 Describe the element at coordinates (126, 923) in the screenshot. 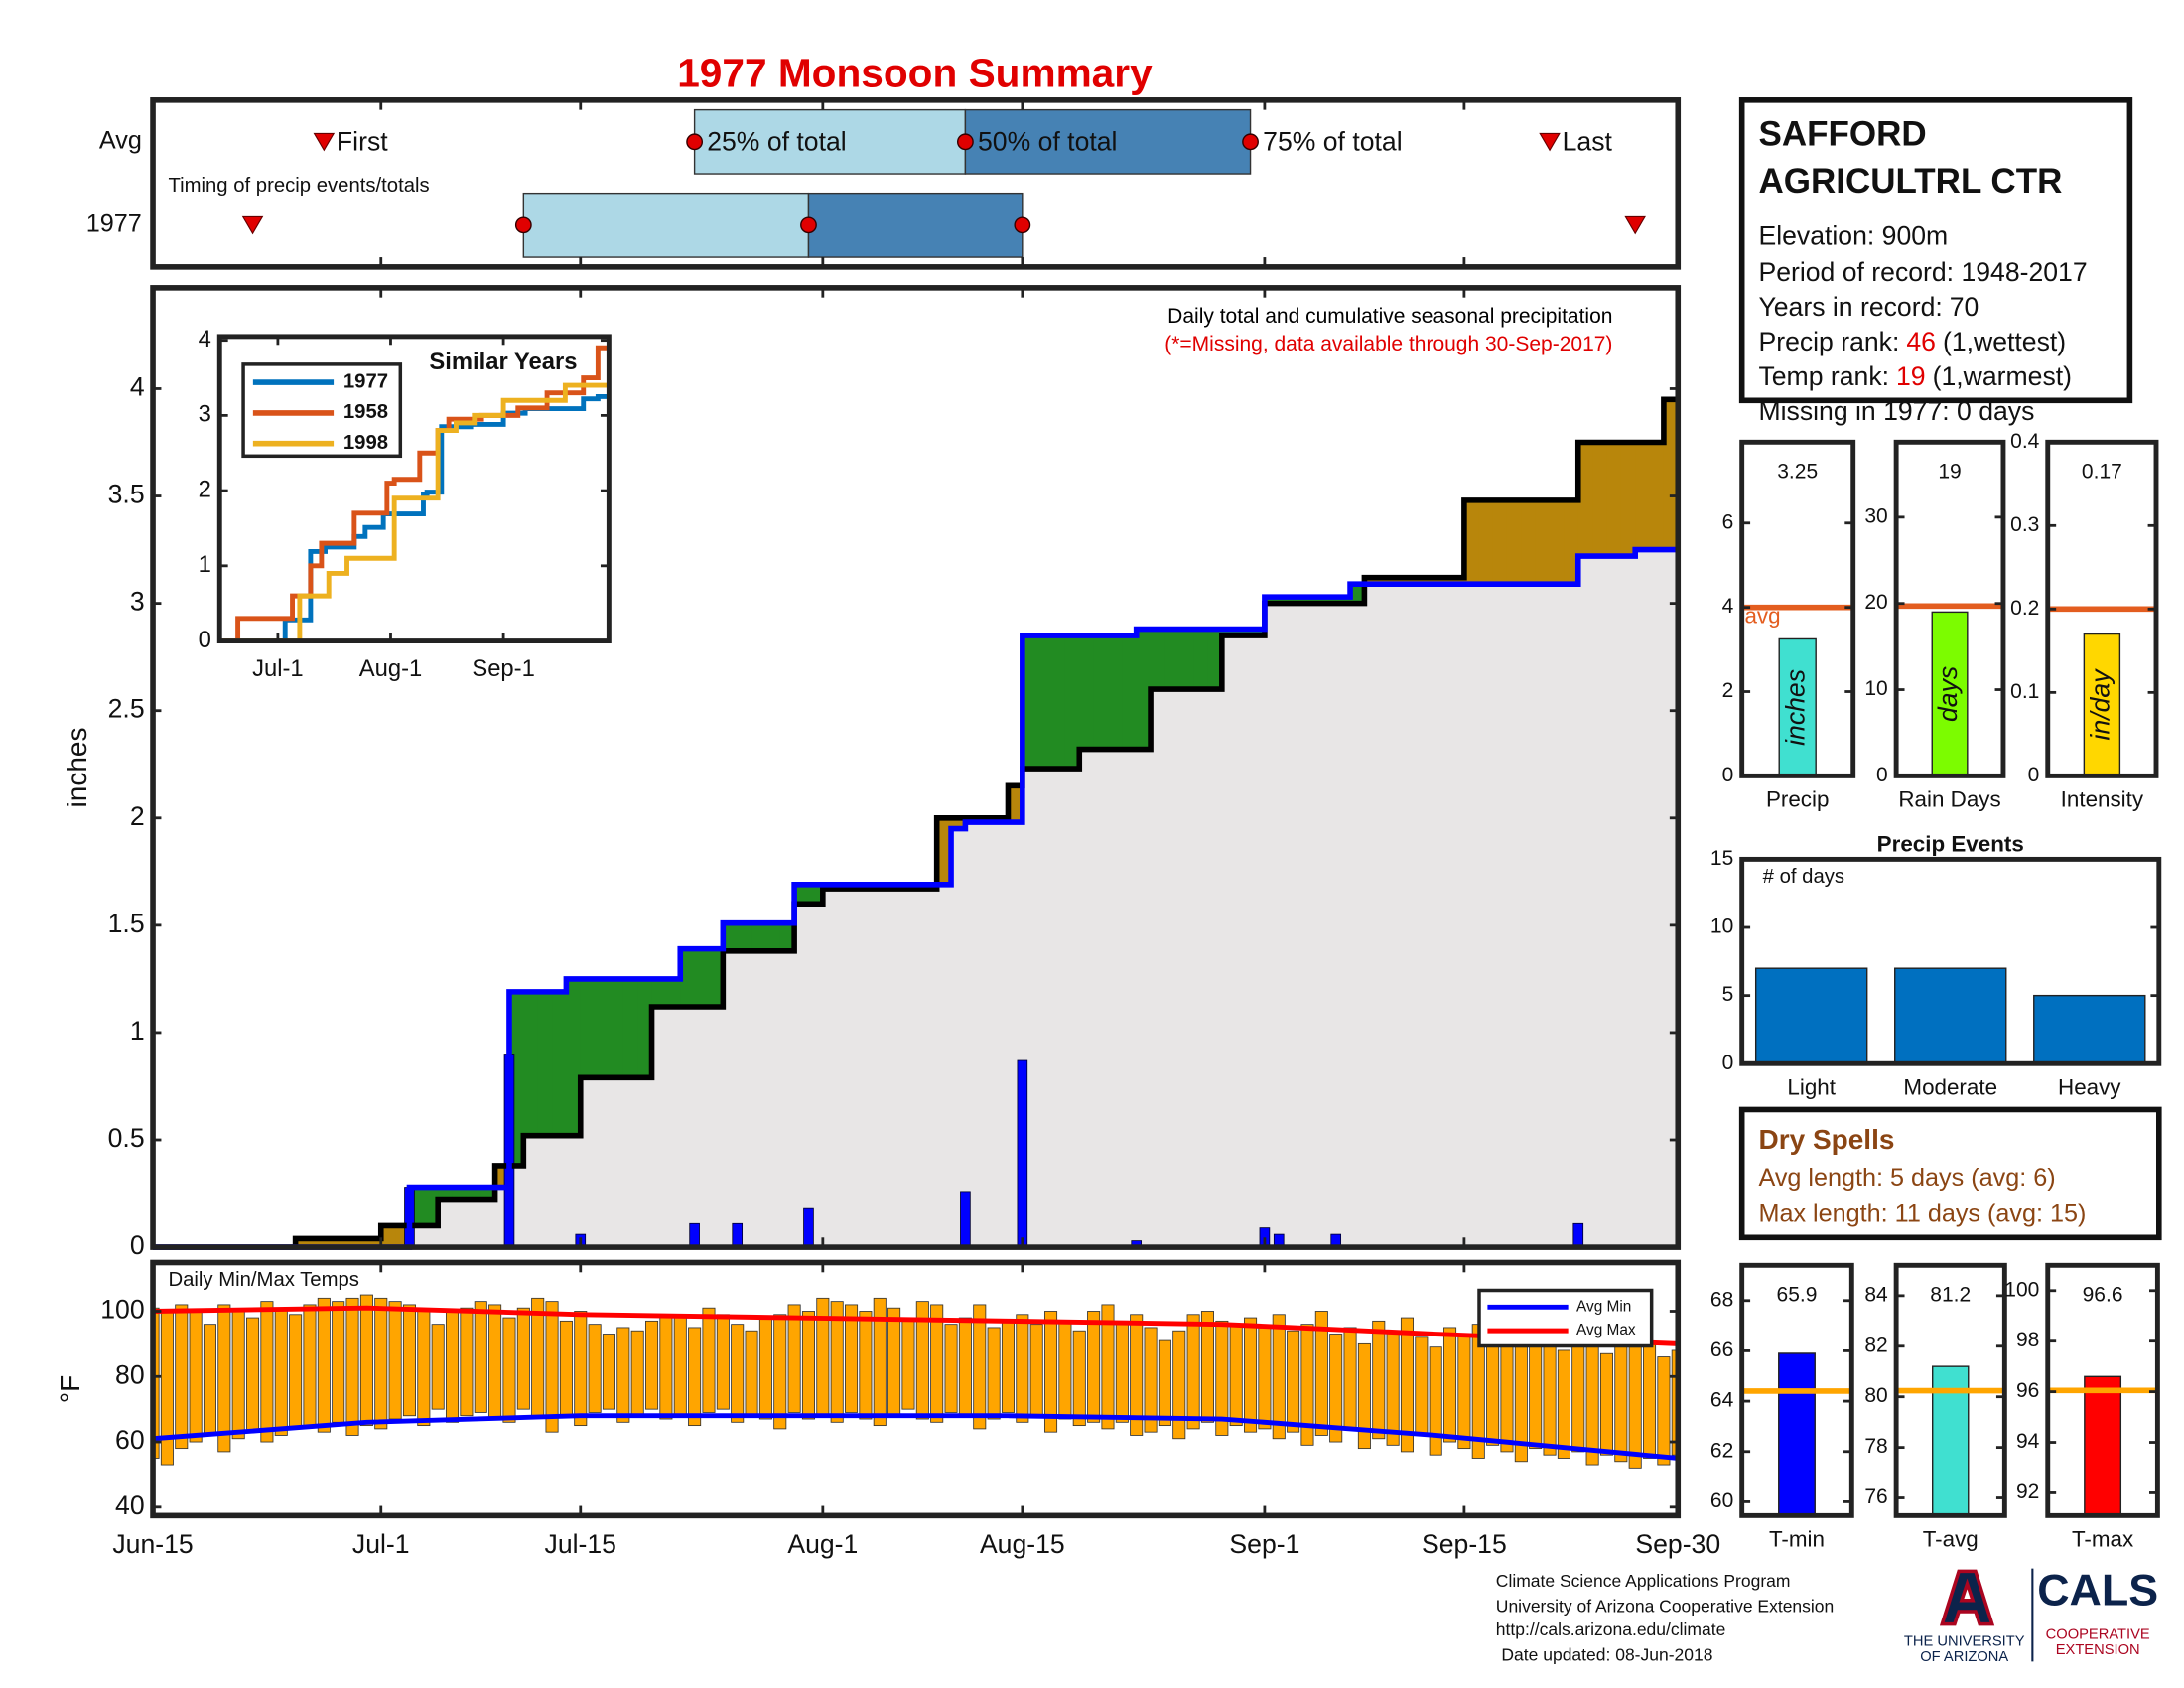

I see `y-tick-label: 1.5` at that location.